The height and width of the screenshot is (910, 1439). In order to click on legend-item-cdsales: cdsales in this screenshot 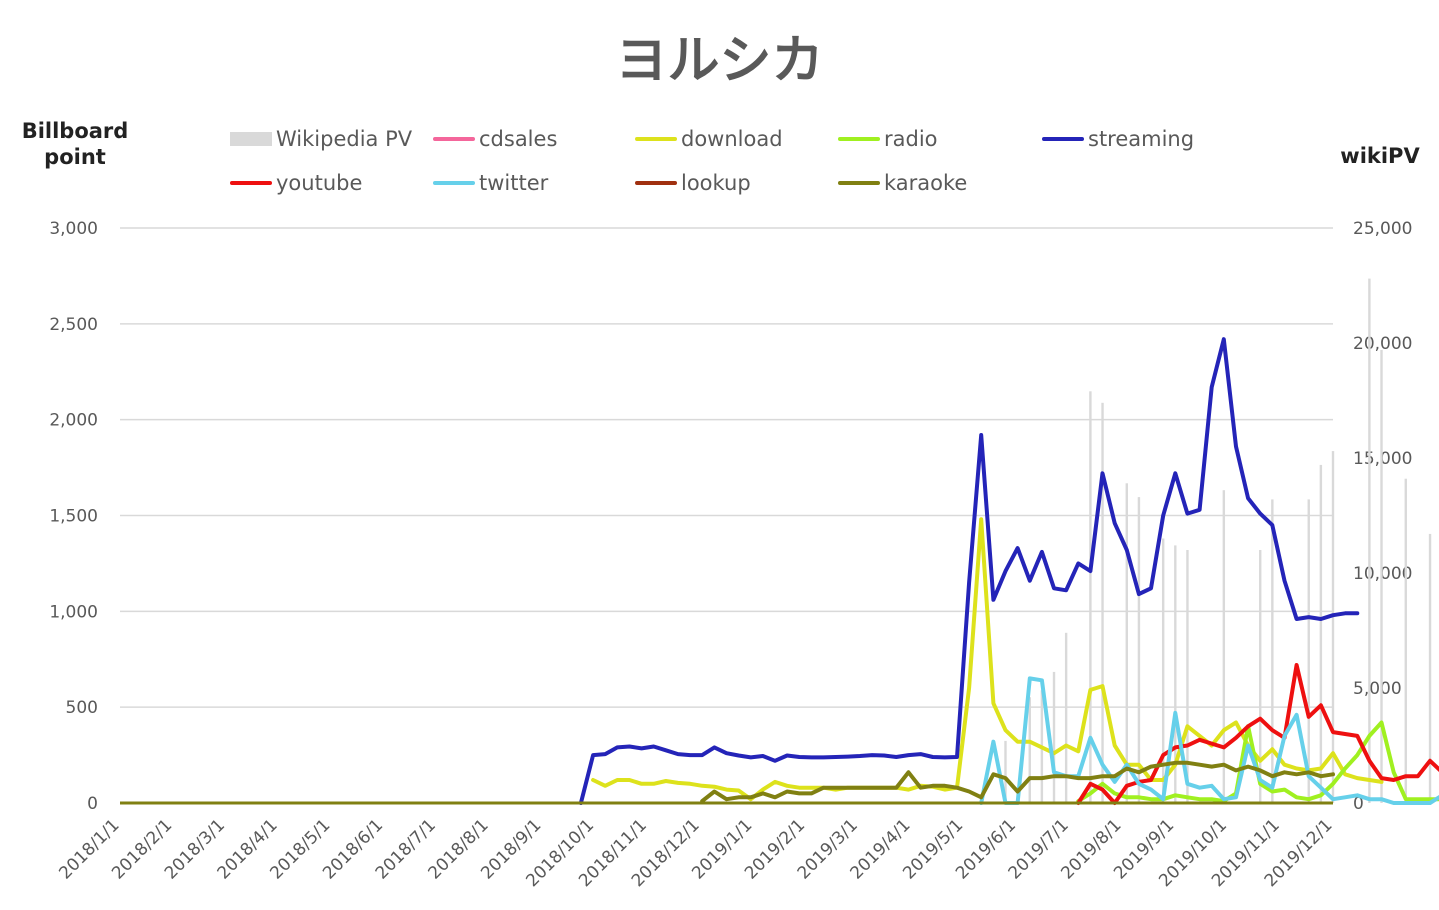, I will do `click(495, 139)`.